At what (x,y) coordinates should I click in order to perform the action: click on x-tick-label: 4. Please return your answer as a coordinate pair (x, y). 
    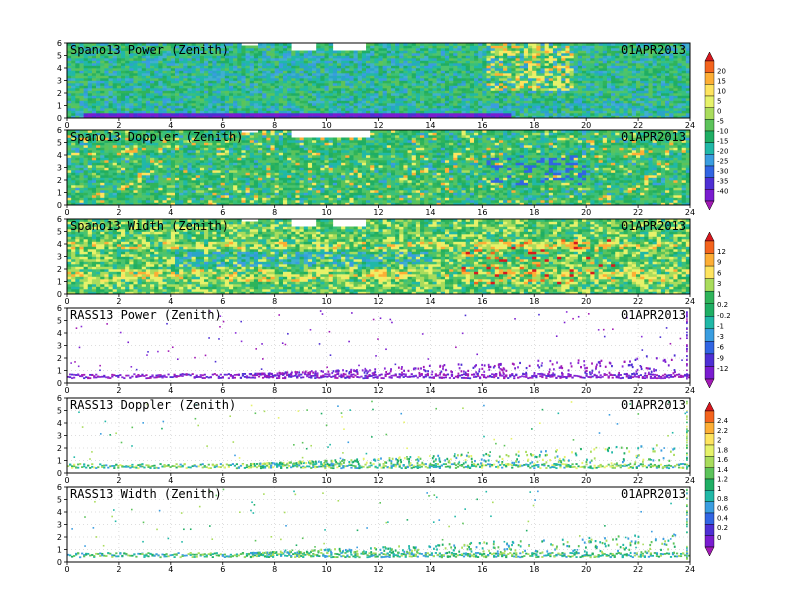
    Looking at the image, I should click on (170, 125).